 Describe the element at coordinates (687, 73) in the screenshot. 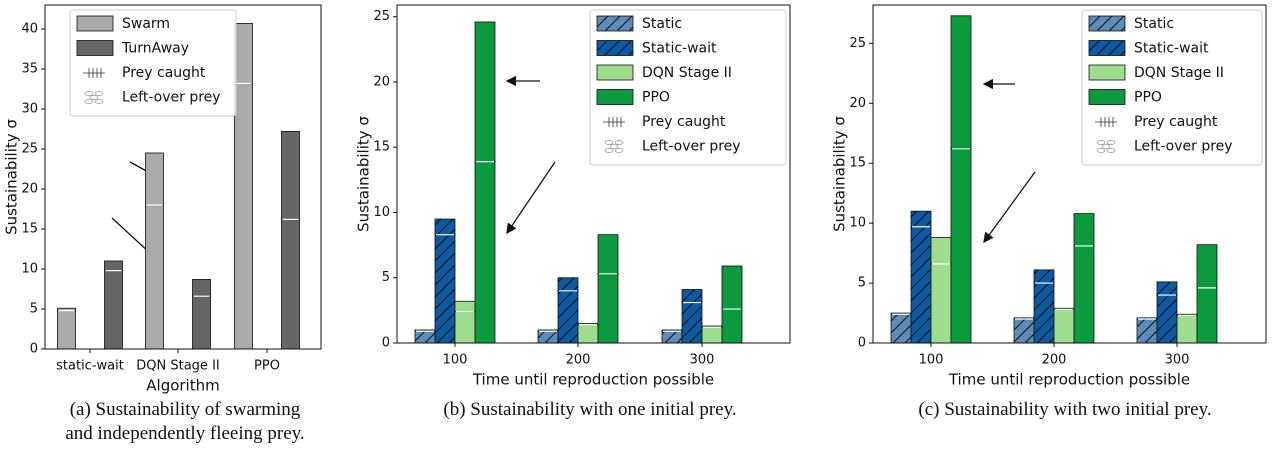

I see `legend-label: DQN Stage II` at that location.